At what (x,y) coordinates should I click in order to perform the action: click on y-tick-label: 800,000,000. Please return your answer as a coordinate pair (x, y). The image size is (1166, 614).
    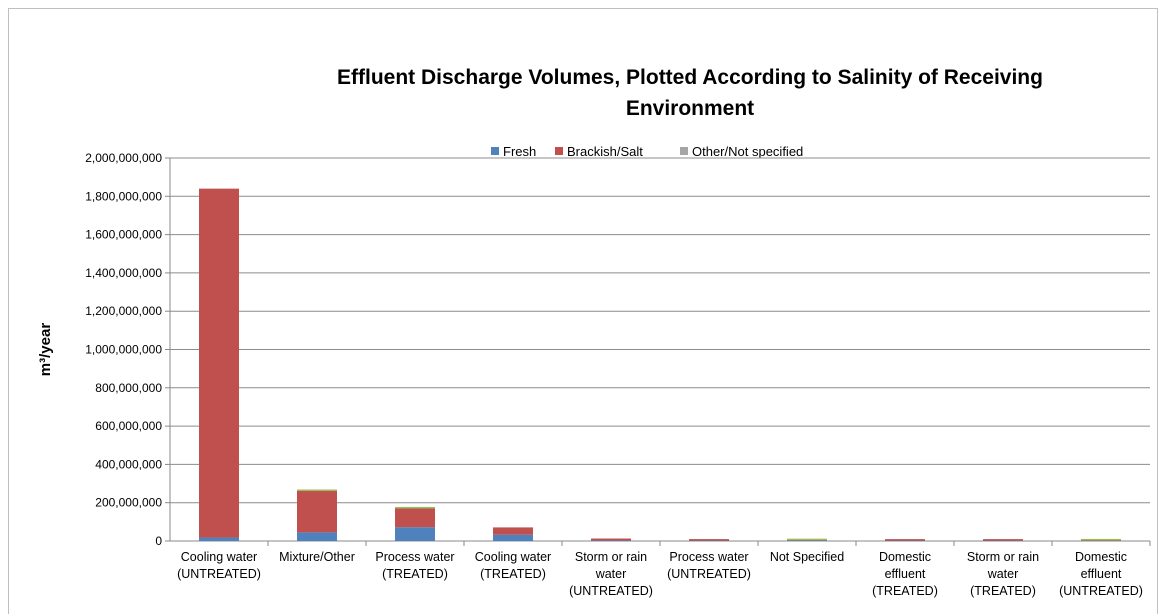
    Looking at the image, I should click on (128, 388).